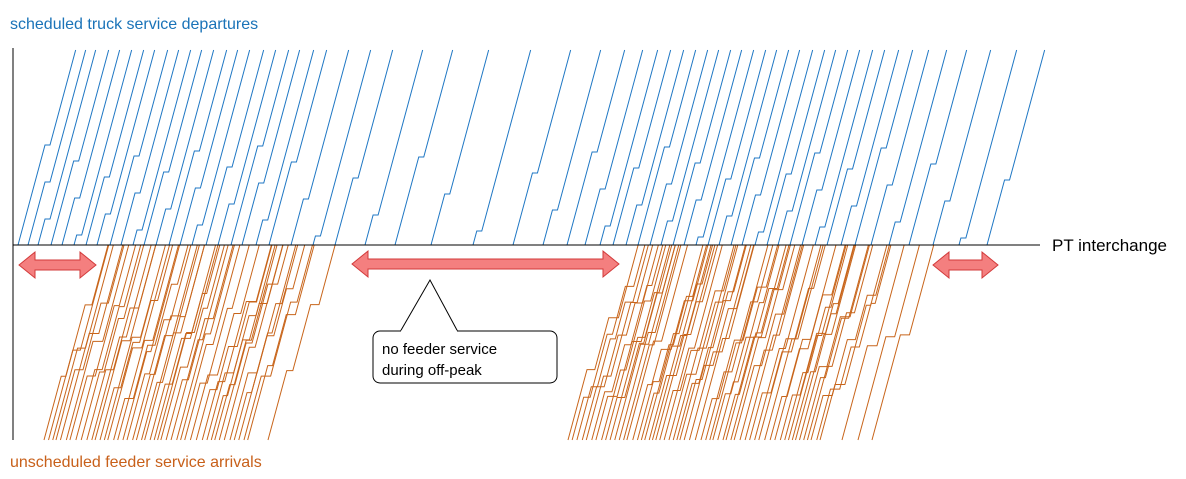 This screenshot has width=1186, height=479. What do you see at coordinates (136, 462) in the screenshot?
I see `feeder-arrivals-label: unscheduled feeder service arrivals` at bounding box center [136, 462].